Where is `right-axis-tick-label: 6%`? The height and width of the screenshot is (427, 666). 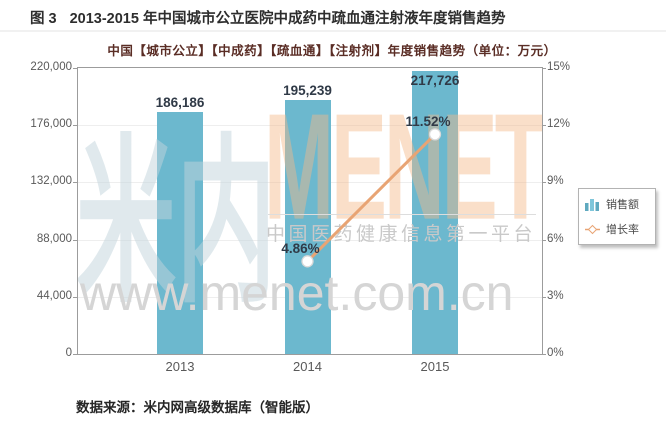 right-axis-tick-label: 6% is located at coordinates (555, 238).